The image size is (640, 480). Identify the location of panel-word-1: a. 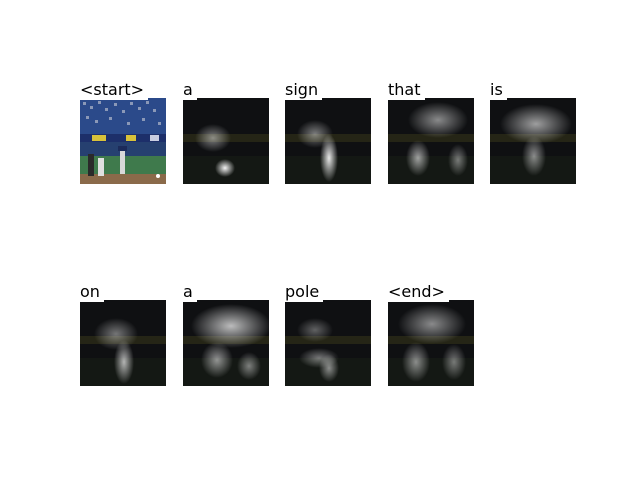
(226, 133).